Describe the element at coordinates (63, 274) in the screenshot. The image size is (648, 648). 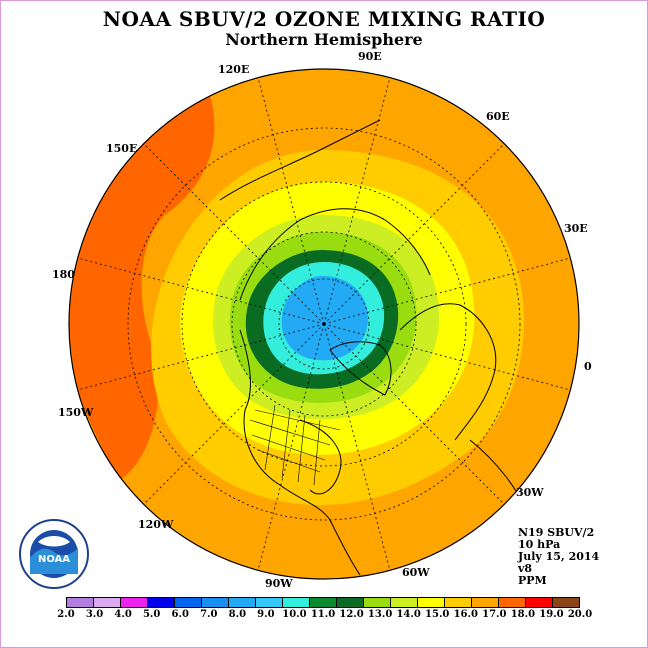
I see `lon-label-180: 180` at that location.